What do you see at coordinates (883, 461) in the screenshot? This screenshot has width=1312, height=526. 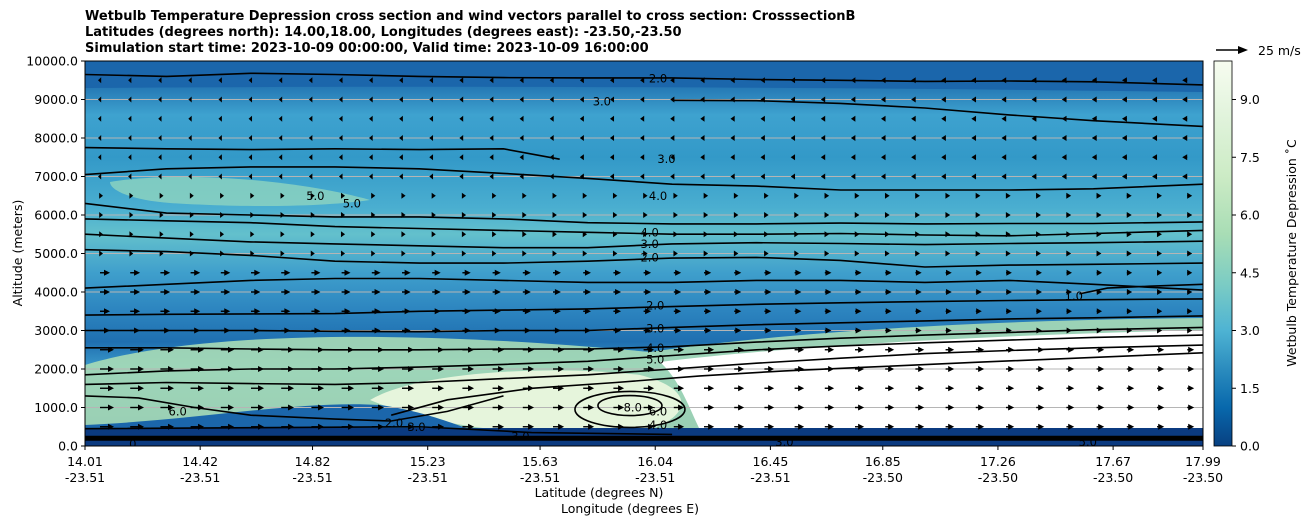 I see `x-tick-label-lat: 16.85` at bounding box center [883, 461].